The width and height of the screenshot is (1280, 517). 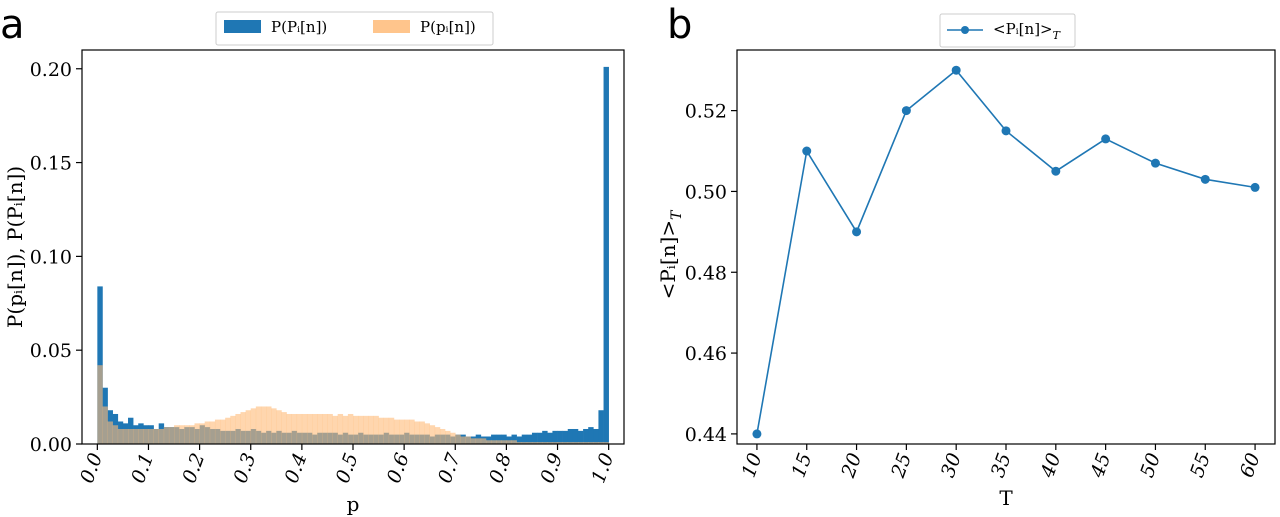 What do you see at coordinates (668, 259) in the screenshot?
I see `y-axis-label-b-main: <Pᵢ[n]>` at bounding box center [668, 259].